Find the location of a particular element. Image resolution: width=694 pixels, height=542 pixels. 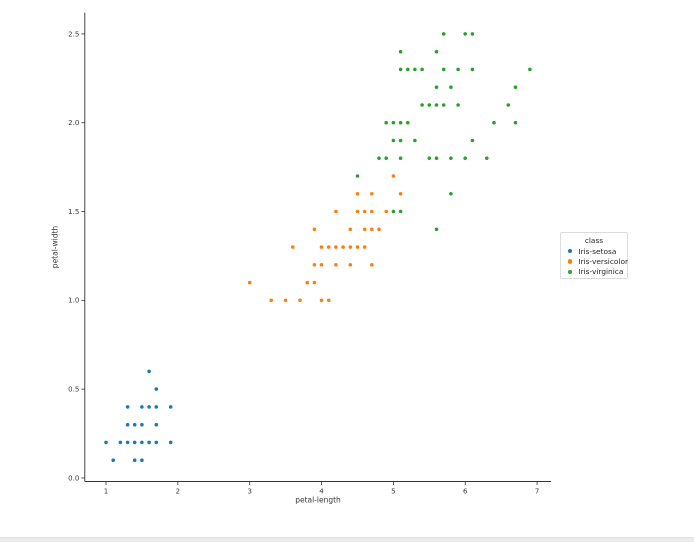

legend-entry: Iris-virginica is located at coordinates (594, 272).